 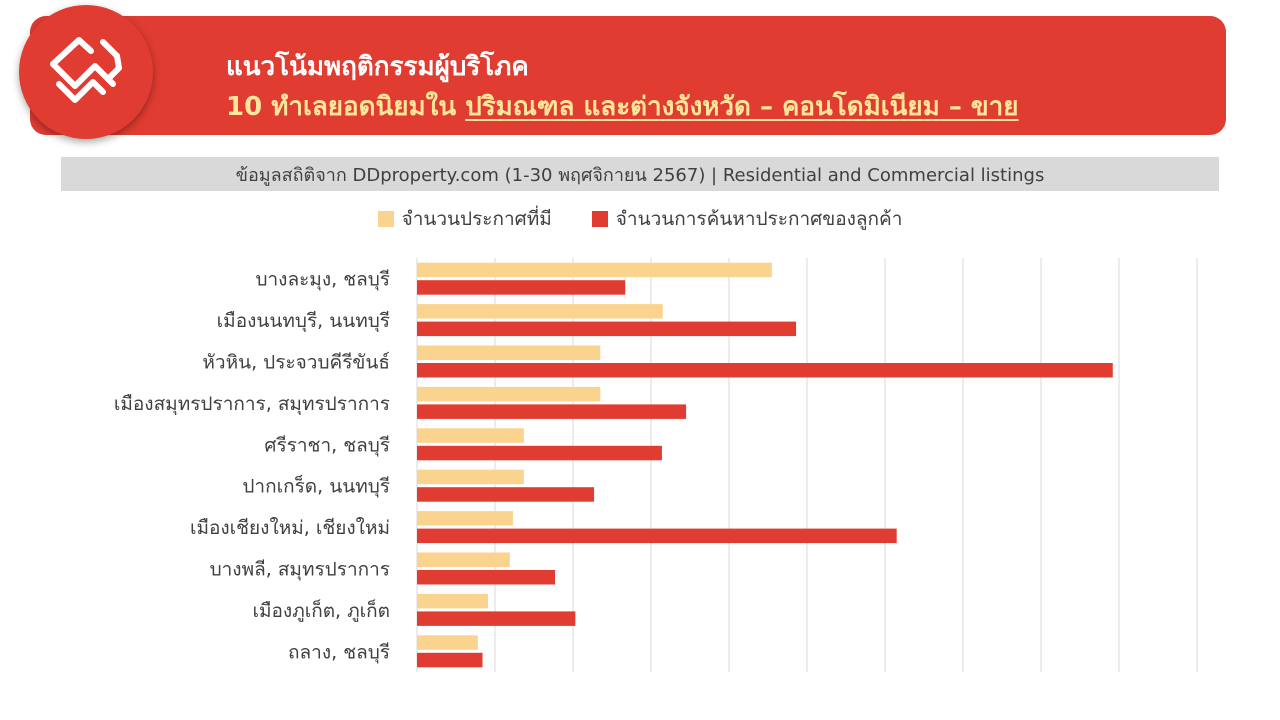 What do you see at coordinates (303, 321) in the screenshot?
I see `category-label: เมืองนนทบุรี, นนทบุรี` at bounding box center [303, 321].